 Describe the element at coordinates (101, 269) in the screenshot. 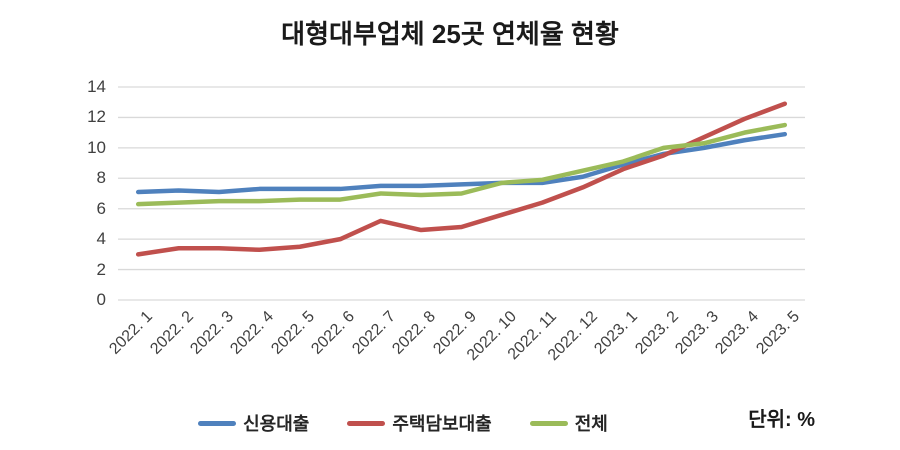

I see `y-tick-label-2: 2` at that location.